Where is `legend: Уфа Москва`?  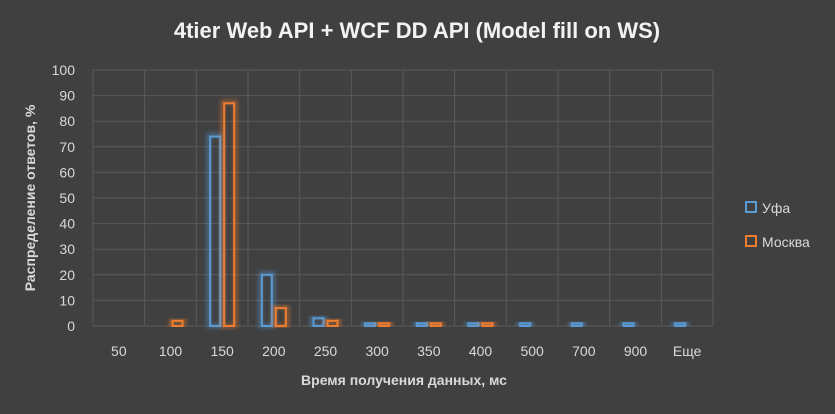 legend: Уфа Москва is located at coordinates (777, 225).